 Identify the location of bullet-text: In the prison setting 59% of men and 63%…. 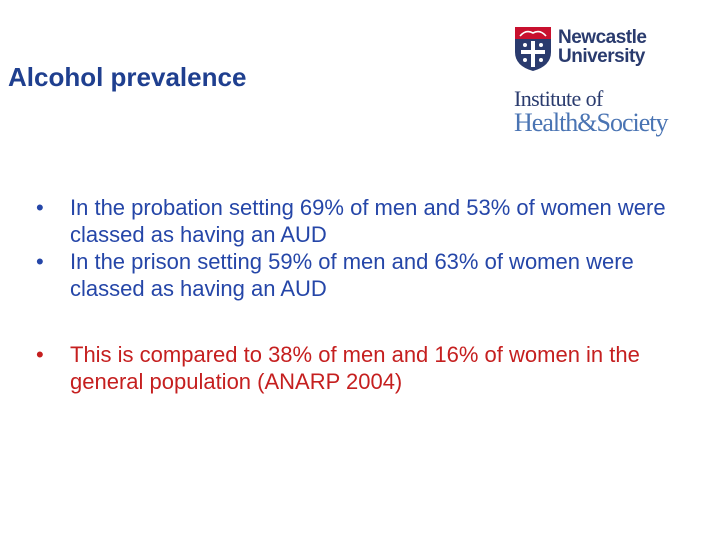
(352, 275).